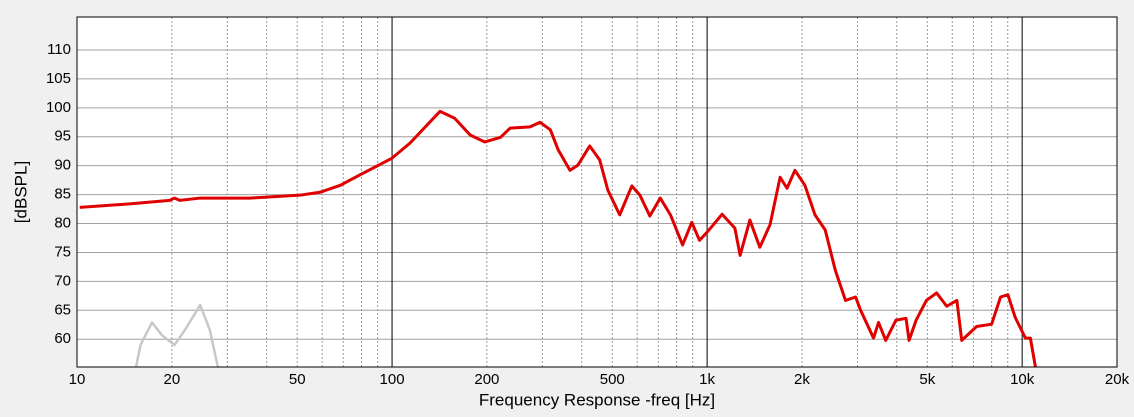 This screenshot has height=417, width=1134. What do you see at coordinates (927, 379) in the screenshot?
I see `x-tick-label: 5k` at bounding box center [927, 379].